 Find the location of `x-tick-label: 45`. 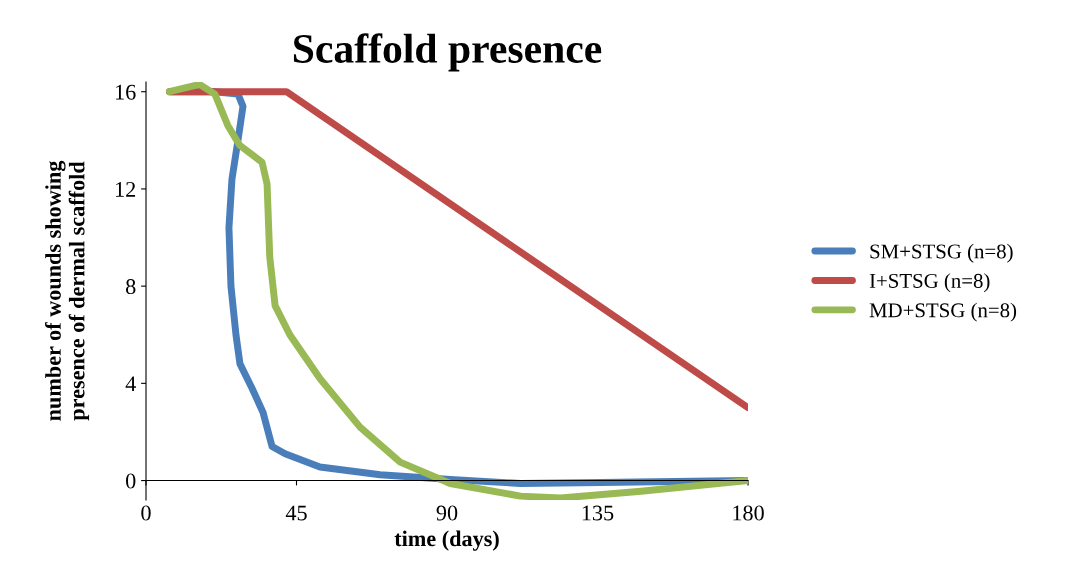

x-tick-label: 45 is located at coordinates (296, 513).